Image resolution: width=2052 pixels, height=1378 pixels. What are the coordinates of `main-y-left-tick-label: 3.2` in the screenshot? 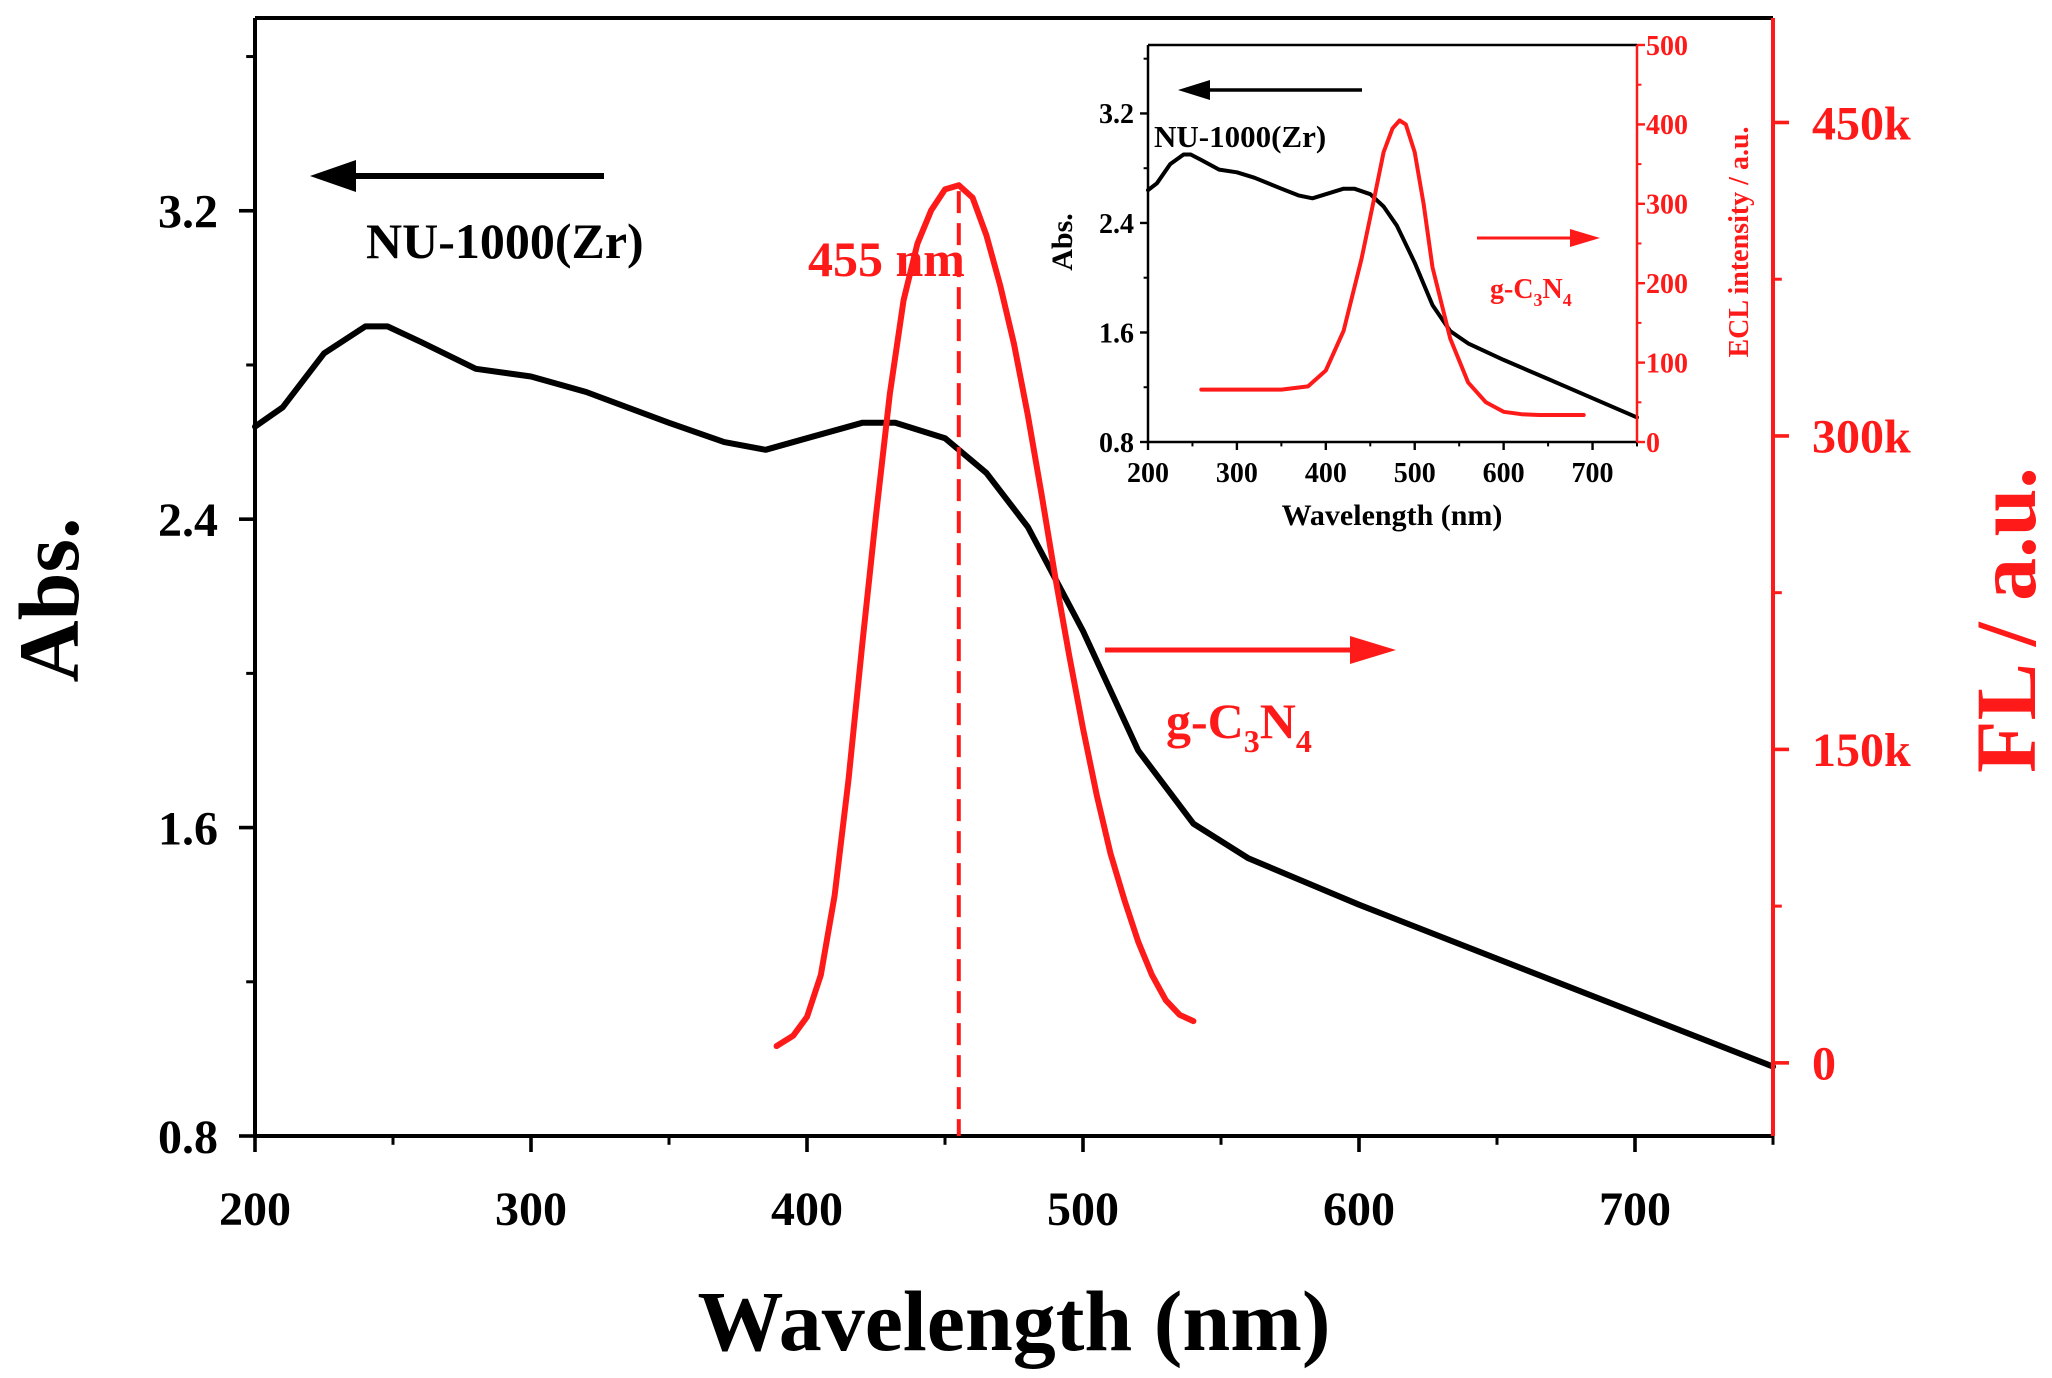 It's located at (188, 212).